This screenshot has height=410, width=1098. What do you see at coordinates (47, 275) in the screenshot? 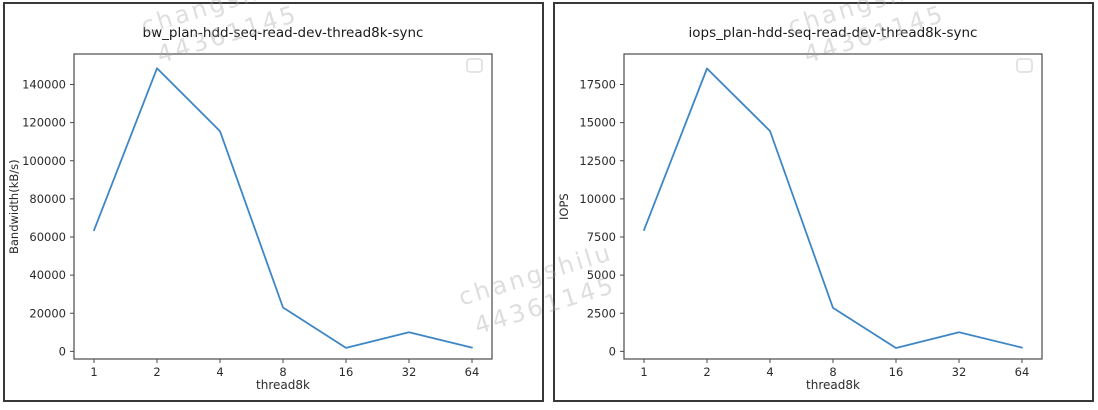
I see `y-tick-label: 40000` at bounding box center [47, 275].